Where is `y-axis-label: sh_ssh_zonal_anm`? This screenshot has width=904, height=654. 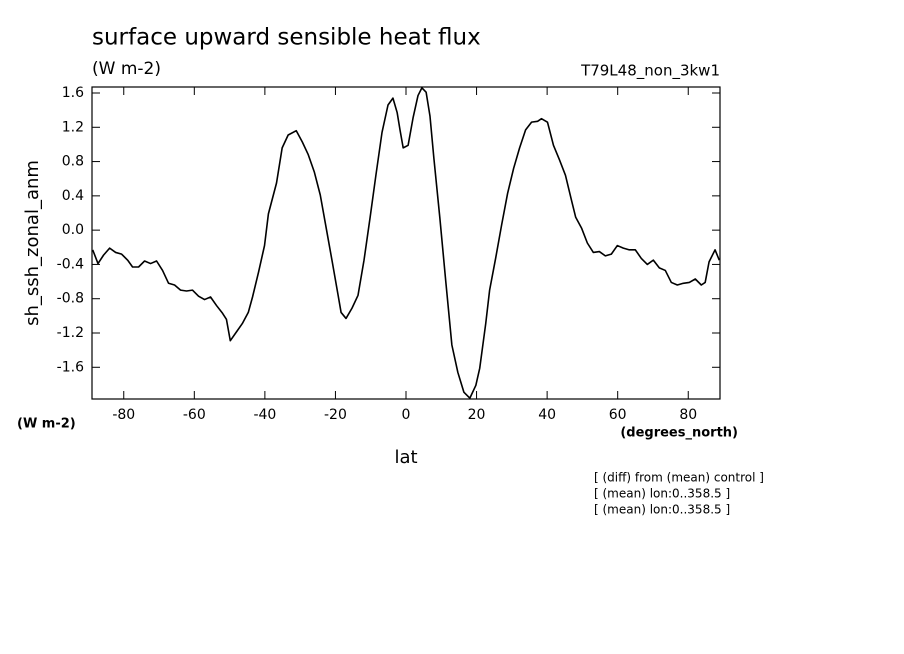
y-axis-label: sh_ssh_zonal_anm is located at coordinates (32, 243).